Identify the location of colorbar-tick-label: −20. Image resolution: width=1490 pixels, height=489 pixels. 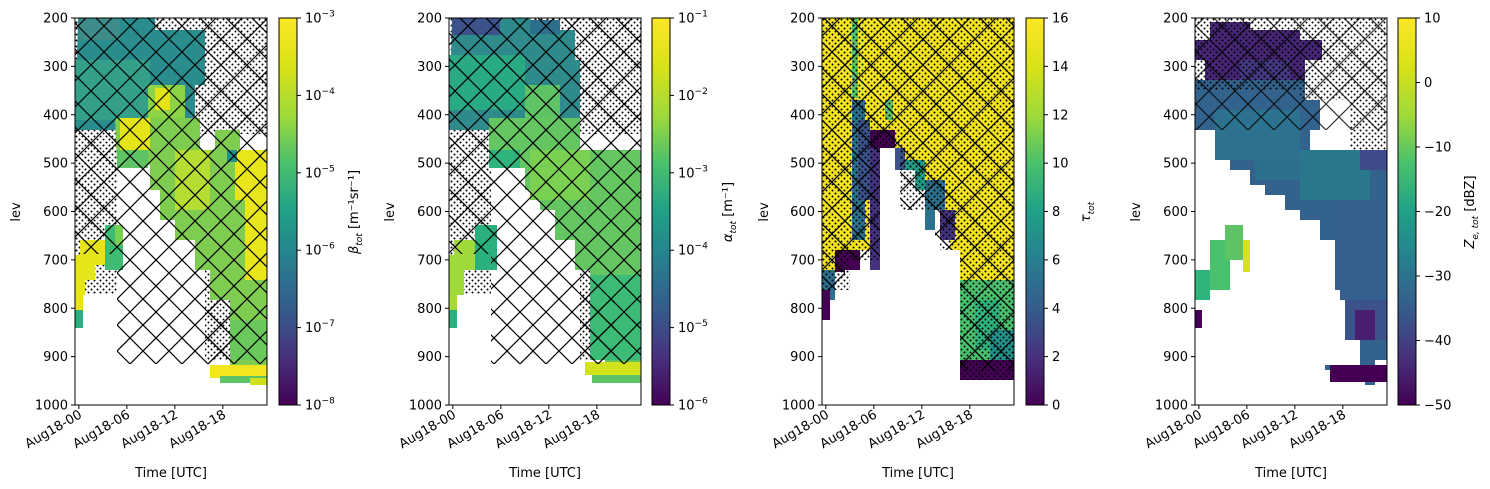
(1437, 212).